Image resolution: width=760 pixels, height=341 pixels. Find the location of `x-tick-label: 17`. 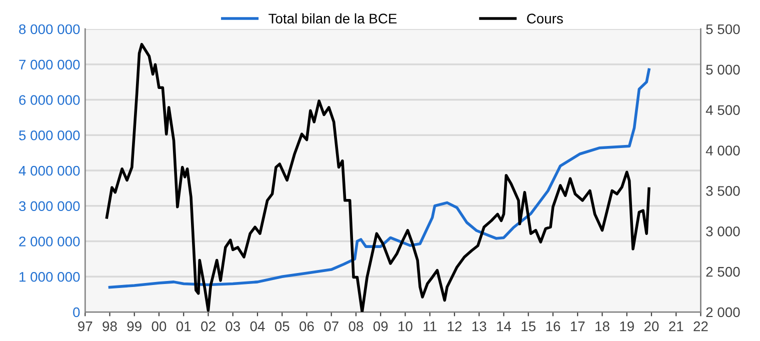

x-tick-label: 17 is located at coordinates (577, 327).